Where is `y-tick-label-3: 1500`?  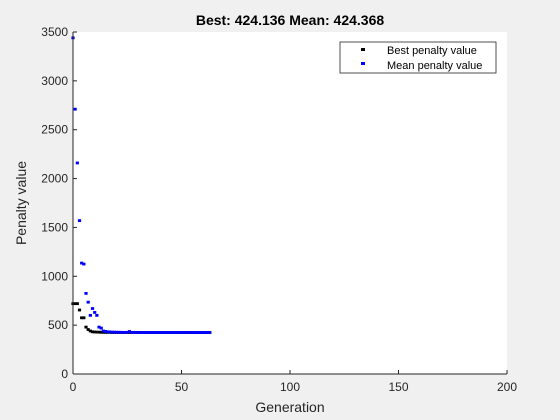 y-tick-label-3: 1500 is located at coordinates (54, 227).